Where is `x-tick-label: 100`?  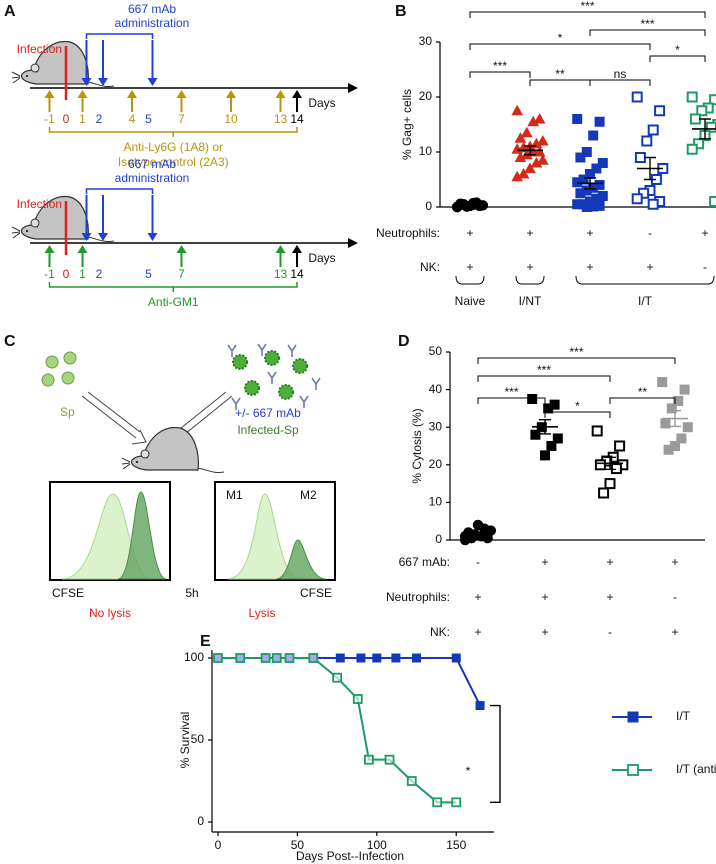 x-tick-label: 100 is located at coordinates (377, 845).